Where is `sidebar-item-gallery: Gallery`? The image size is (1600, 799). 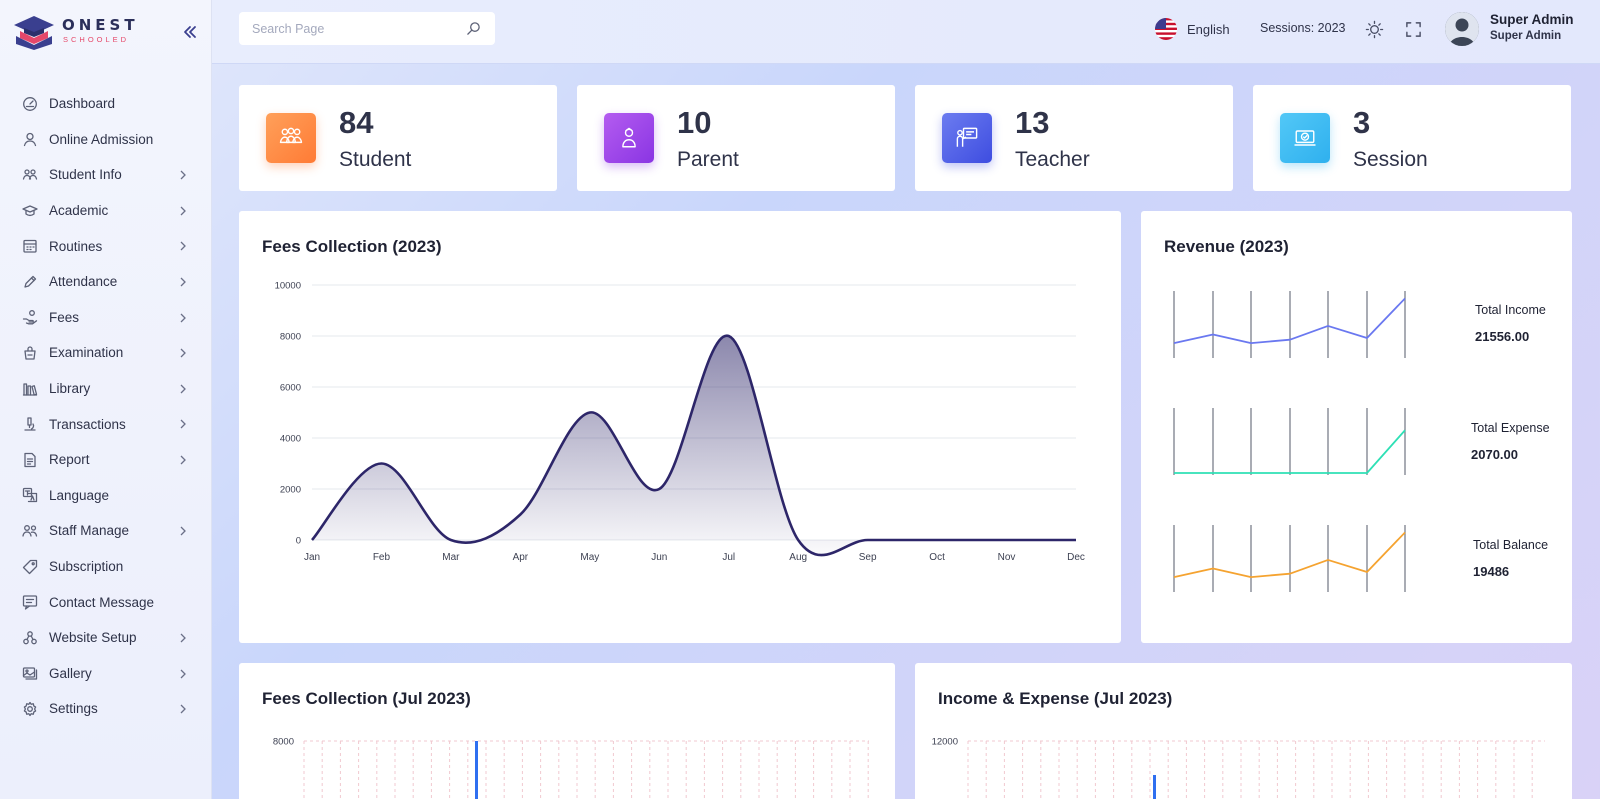
sidebar-item-gallery: Gallery is located at coordinates (105, 674).